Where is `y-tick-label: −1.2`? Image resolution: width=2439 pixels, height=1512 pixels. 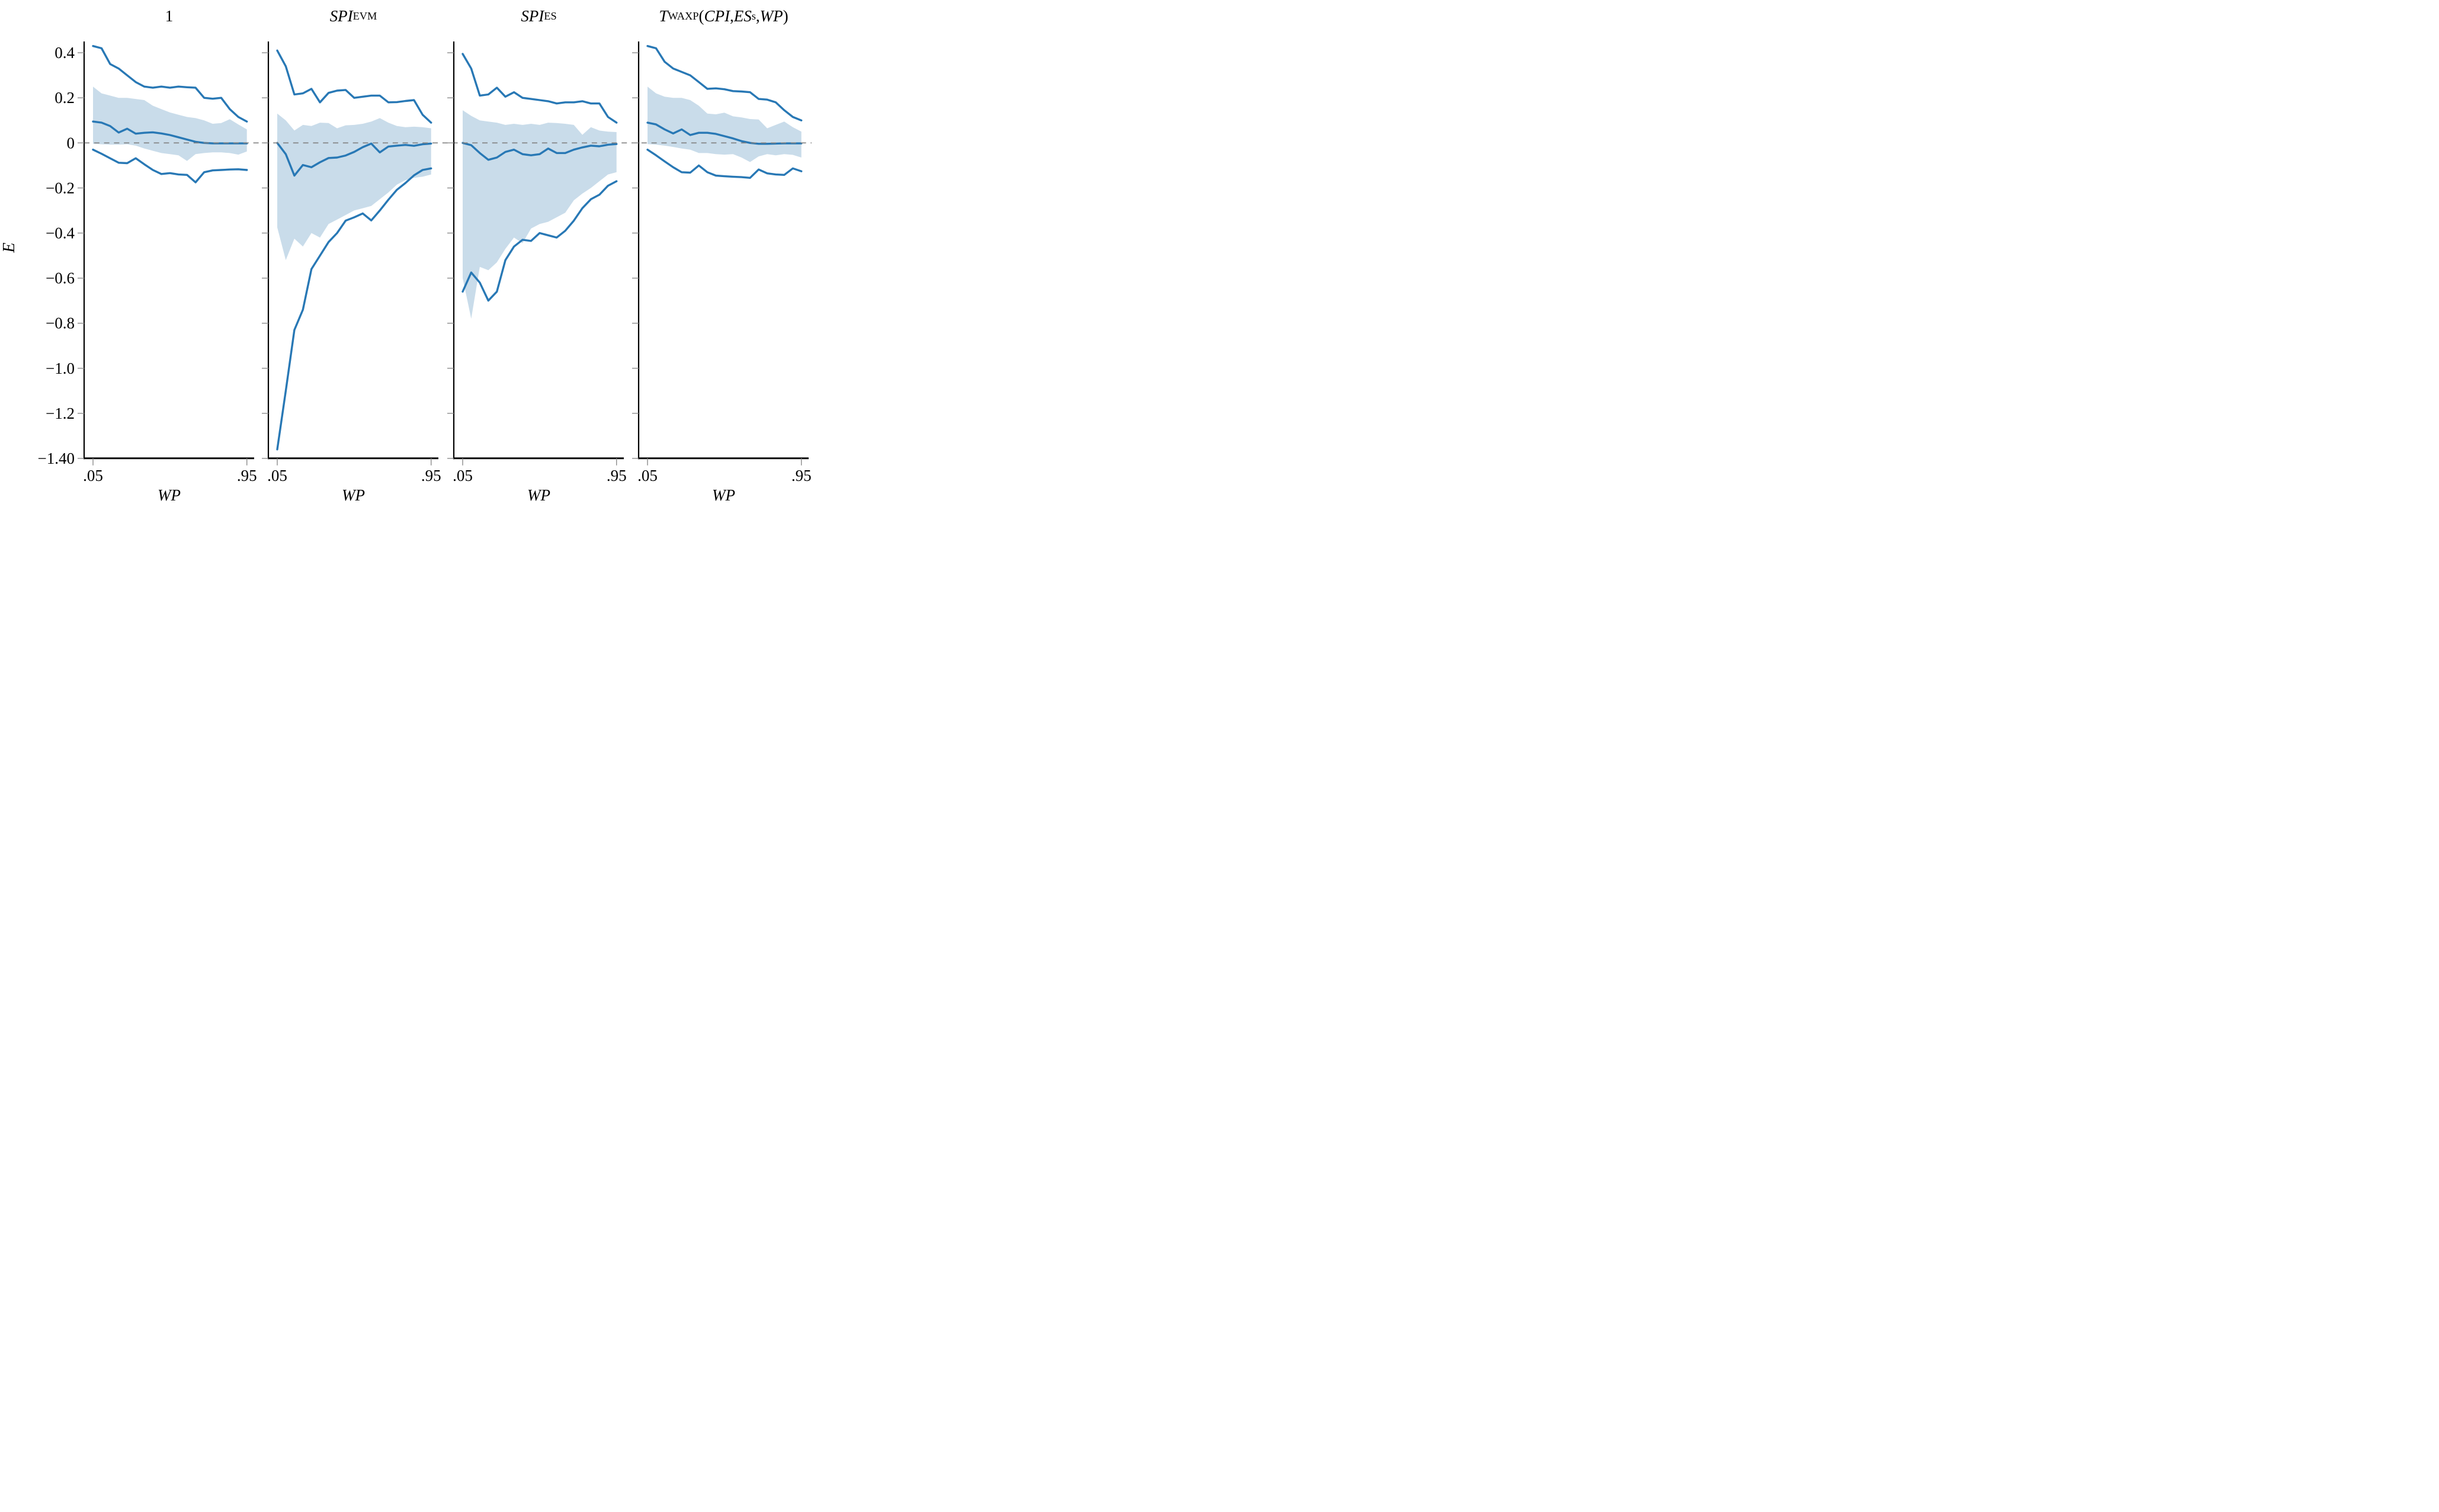 y-tick-label: −1.2 is located at coordinates (60, 413).